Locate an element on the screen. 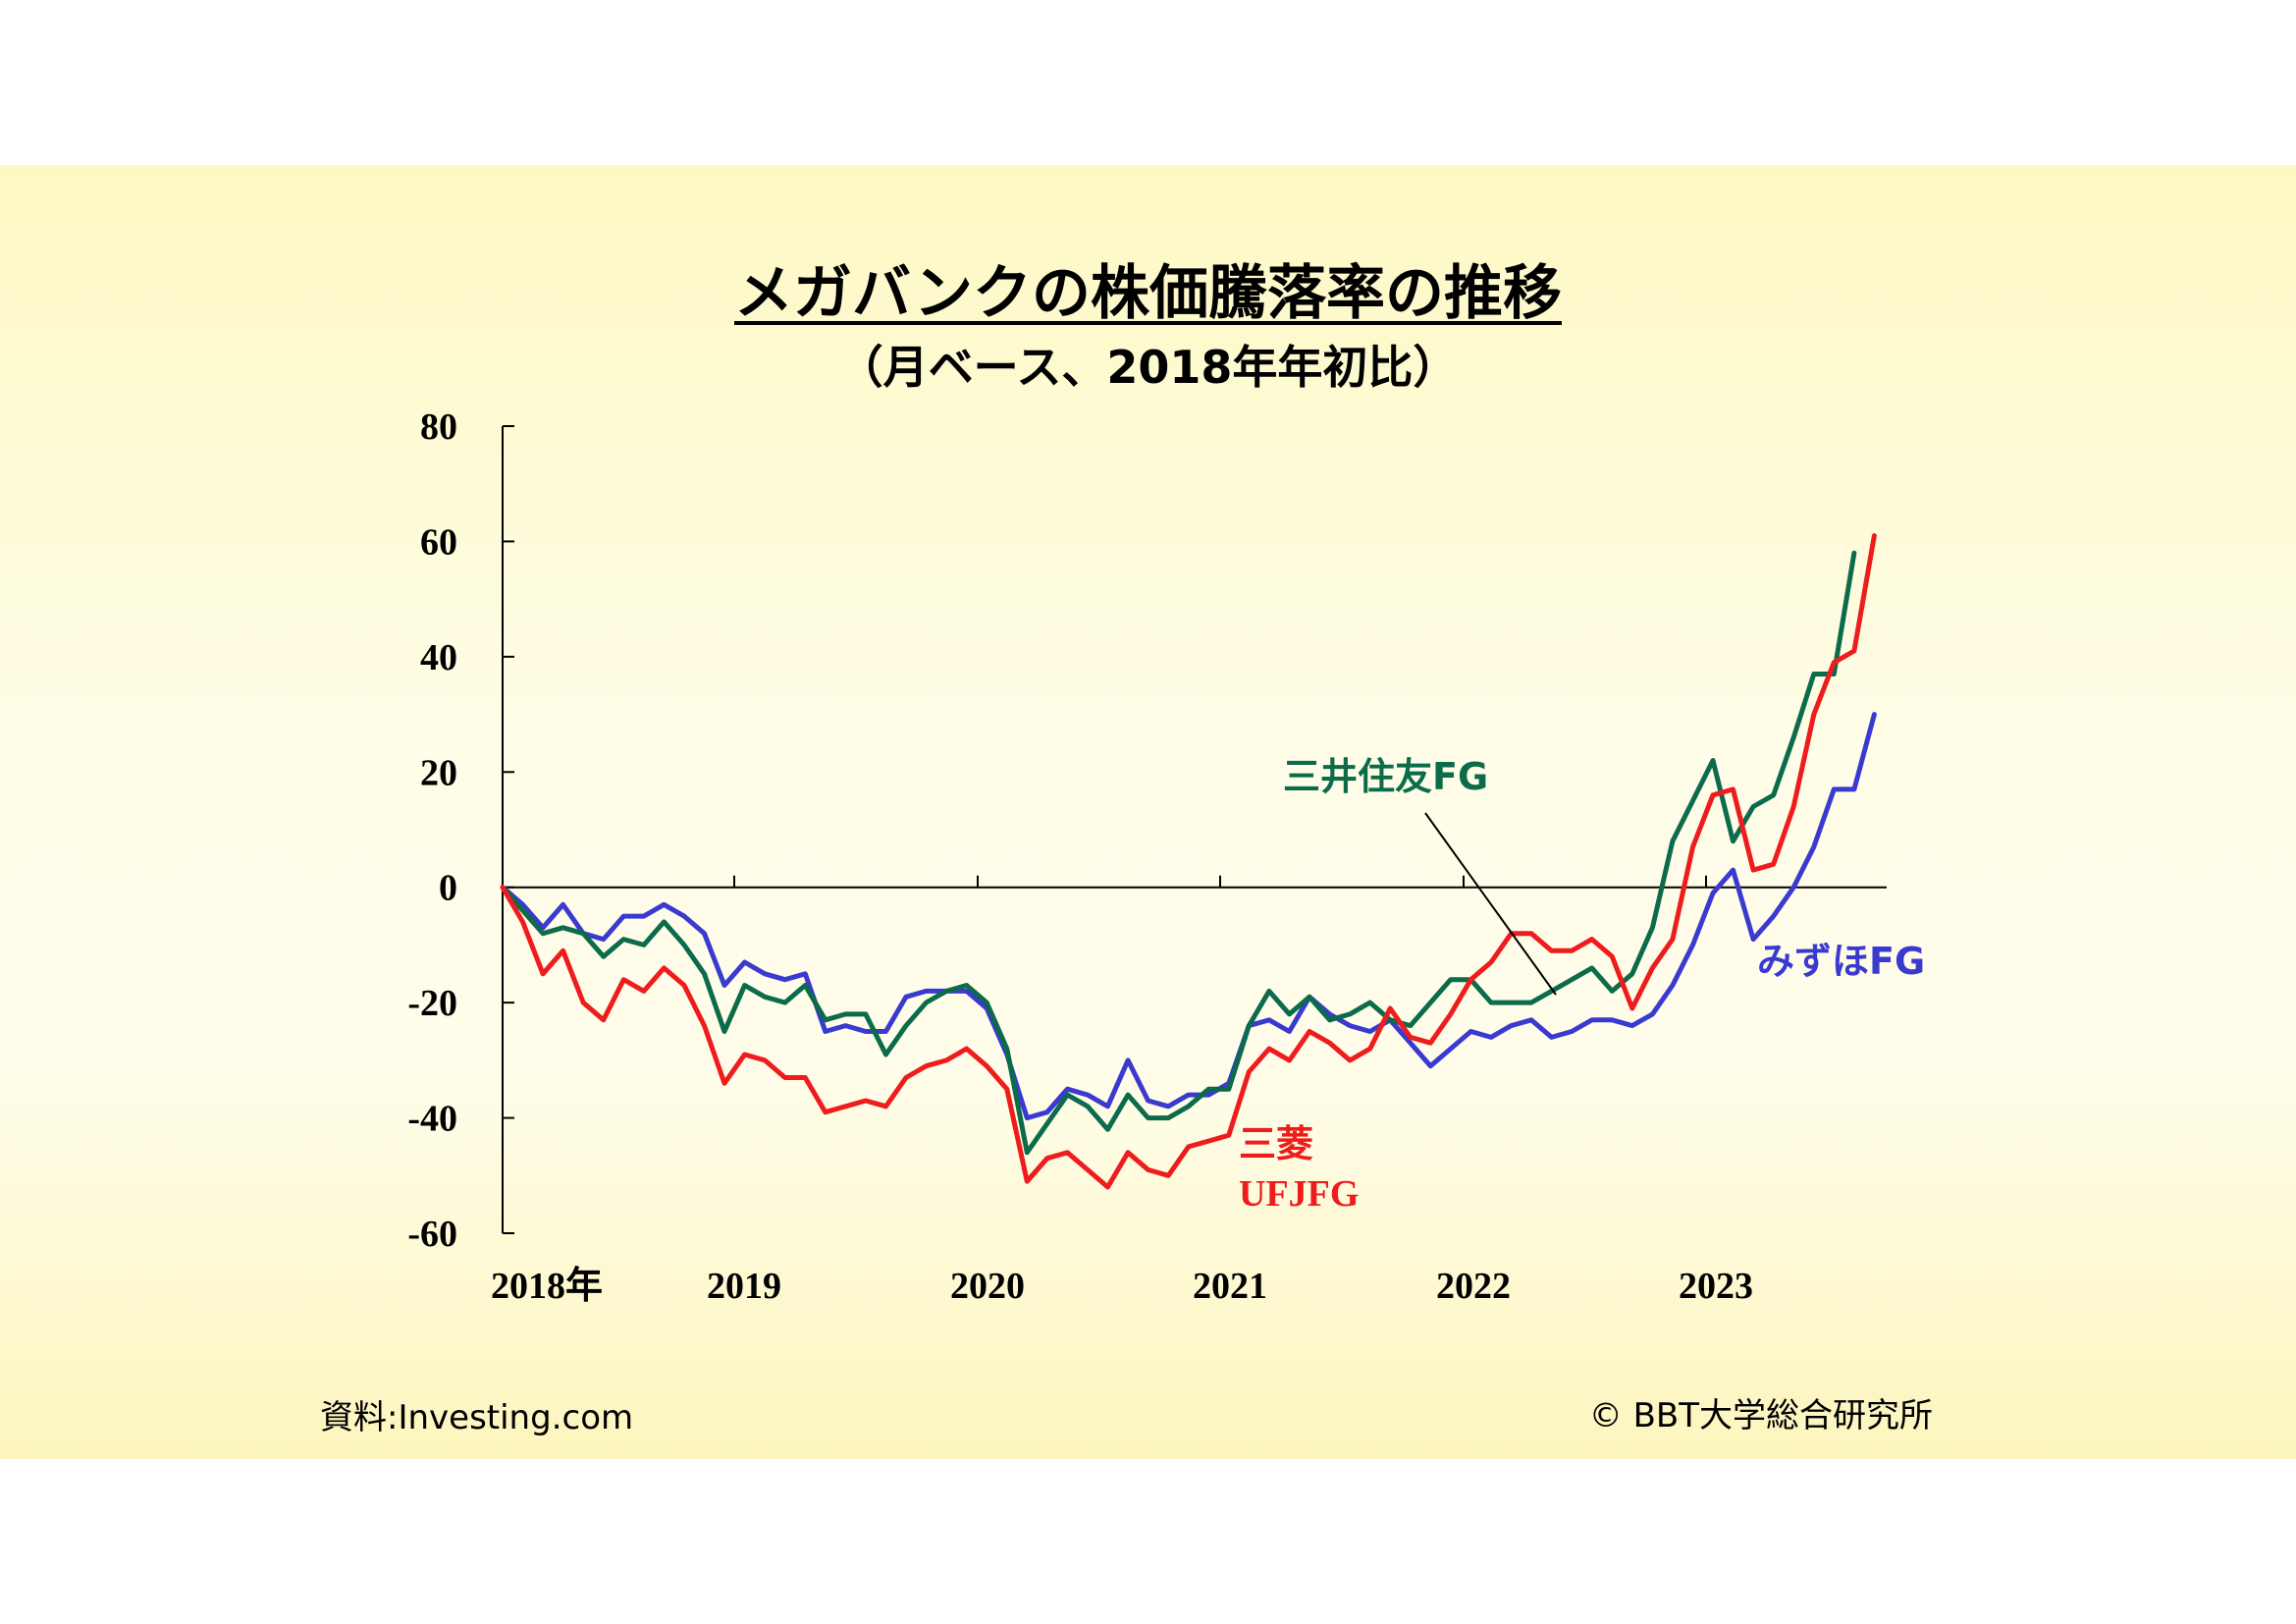  y-tick-label: -40 is located at coordinates (432, 1119).